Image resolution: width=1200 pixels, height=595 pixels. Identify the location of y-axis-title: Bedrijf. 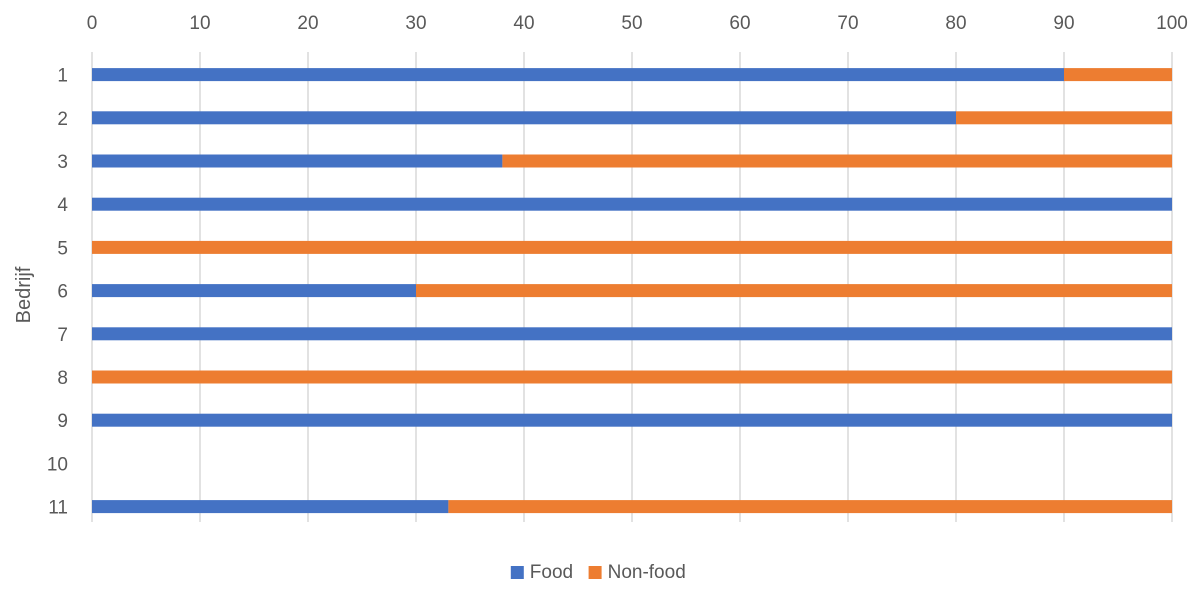
(24, 294).